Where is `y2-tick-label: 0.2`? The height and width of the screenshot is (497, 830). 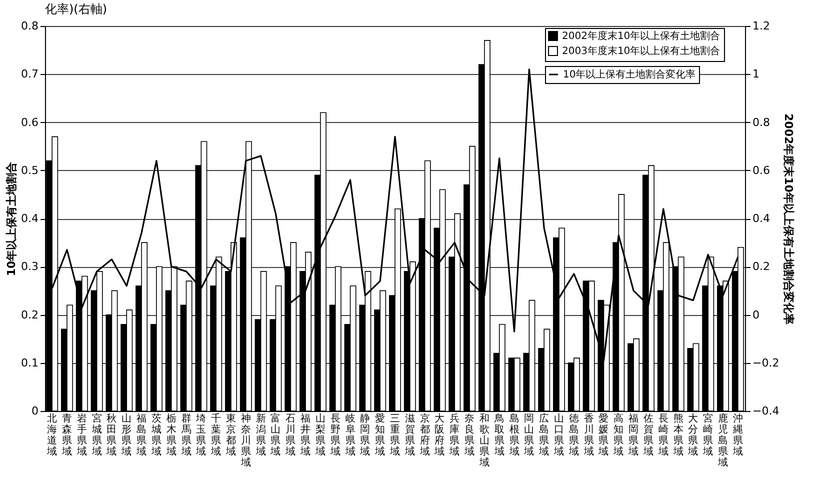 y2-tick-label: 0.2 is located at coordinates (761, 267).